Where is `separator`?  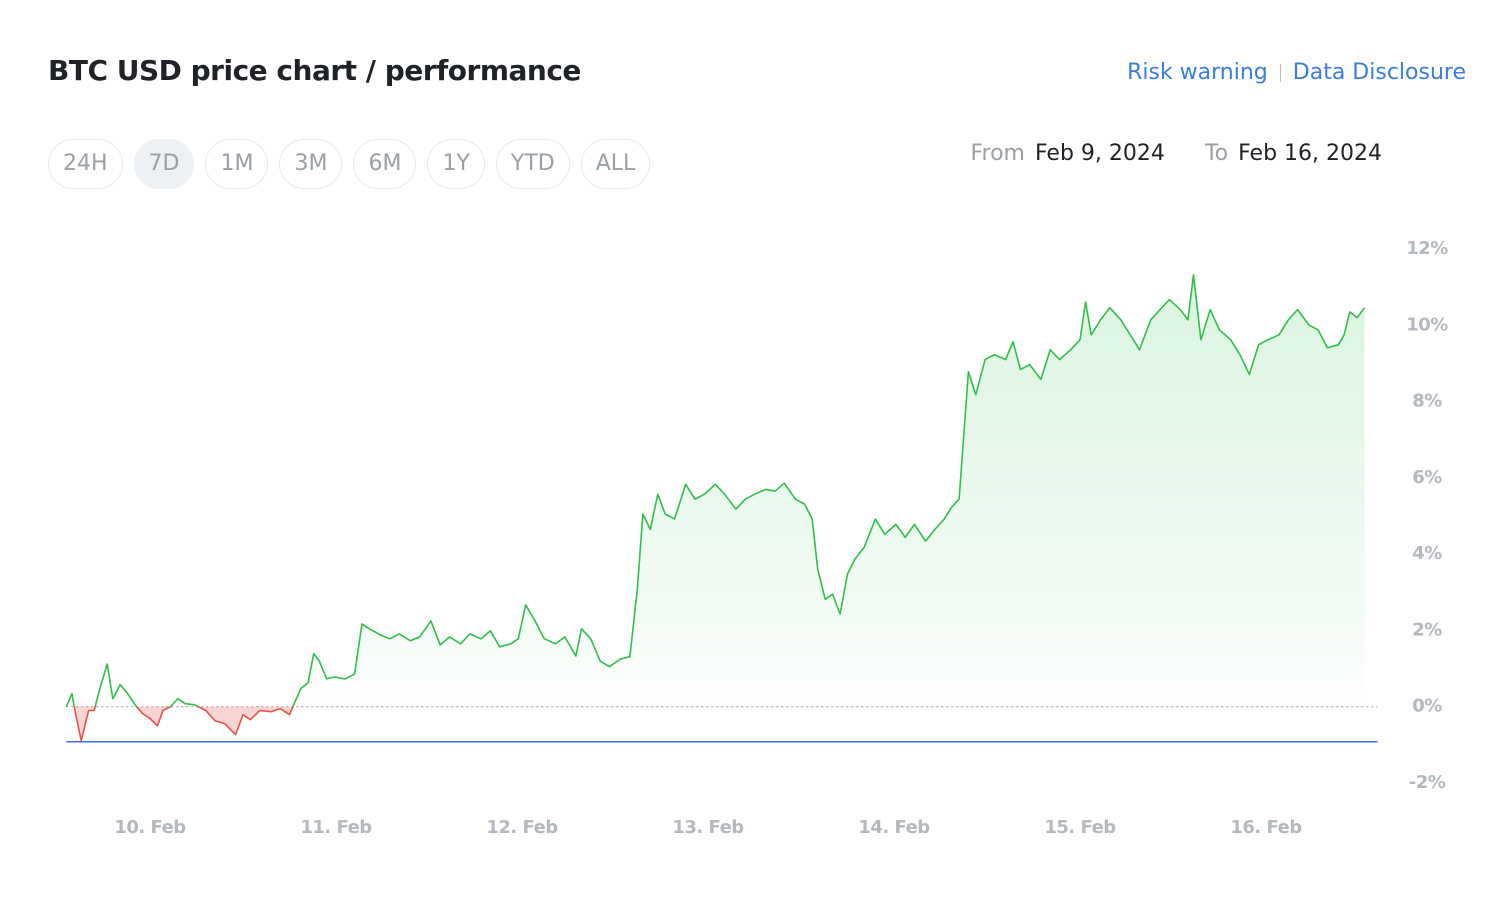 separator is located at coordinates (1280, 72).